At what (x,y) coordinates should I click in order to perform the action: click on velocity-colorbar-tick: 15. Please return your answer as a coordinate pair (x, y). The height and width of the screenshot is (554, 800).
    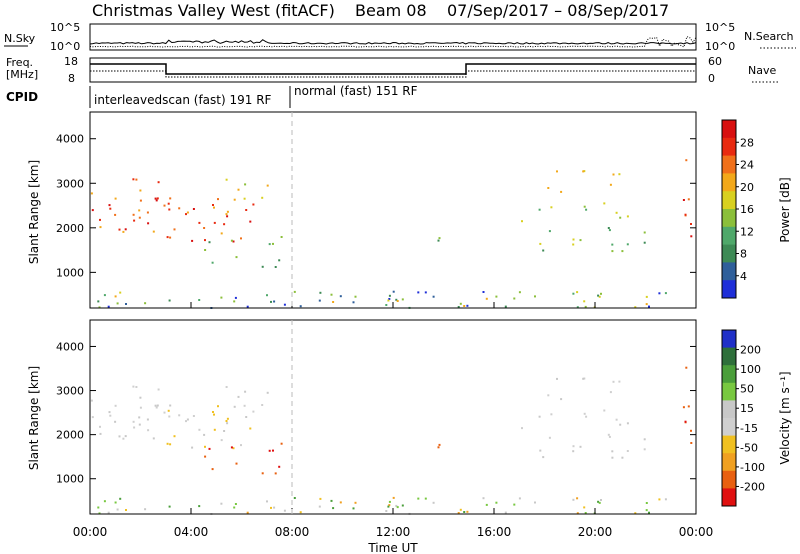
    Looking at the image, I should click on (747, 408).